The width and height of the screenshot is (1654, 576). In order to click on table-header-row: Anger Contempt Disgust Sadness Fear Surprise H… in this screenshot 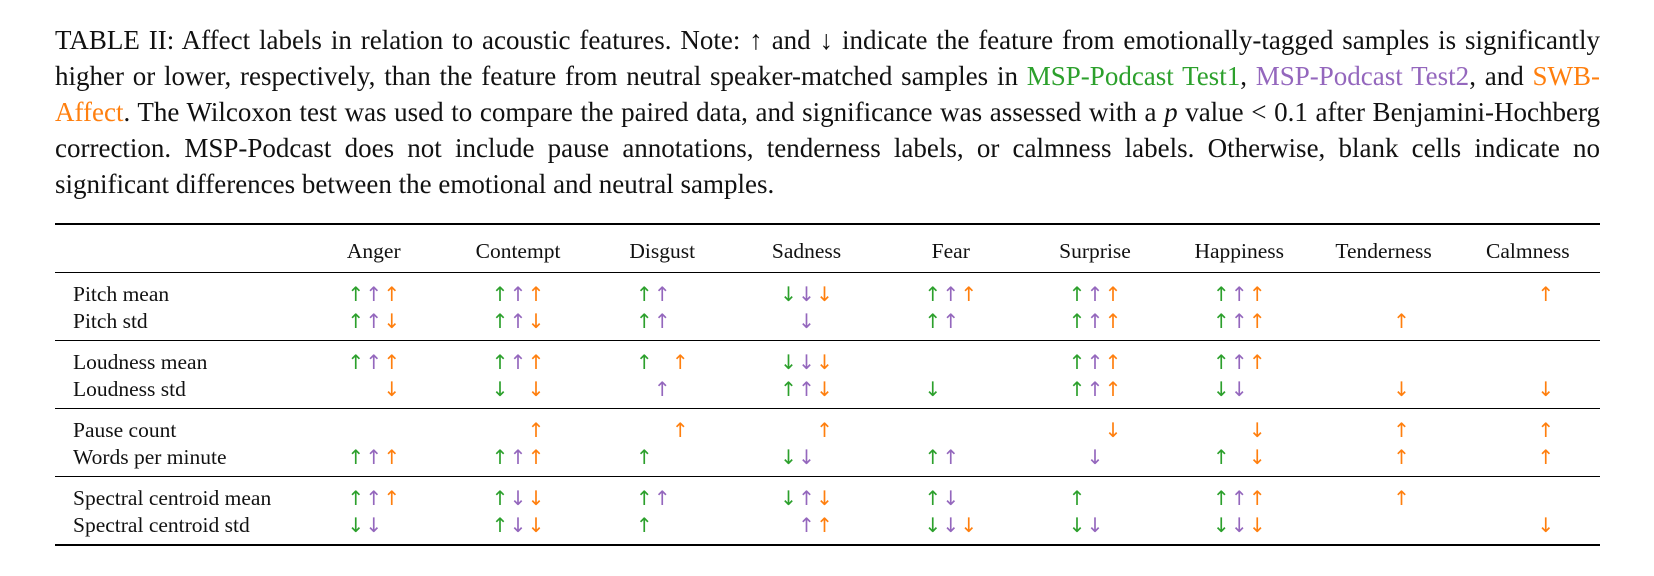, I will do `click(827, 248)`.